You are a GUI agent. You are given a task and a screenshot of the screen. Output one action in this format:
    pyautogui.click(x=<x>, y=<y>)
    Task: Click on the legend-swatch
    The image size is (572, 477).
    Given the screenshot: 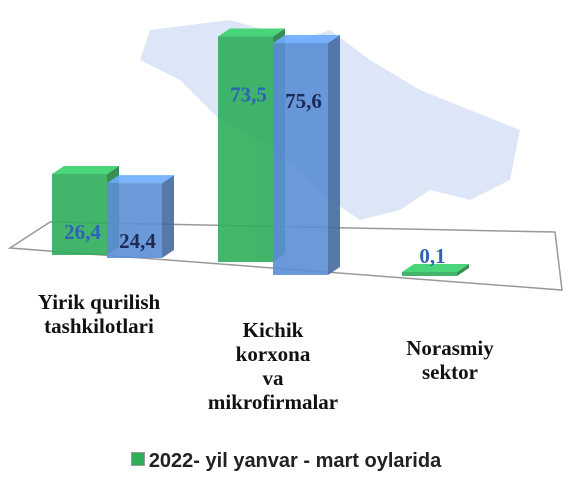 What is the action you would take?
    pyautogui.click(x=137, y=459)
    